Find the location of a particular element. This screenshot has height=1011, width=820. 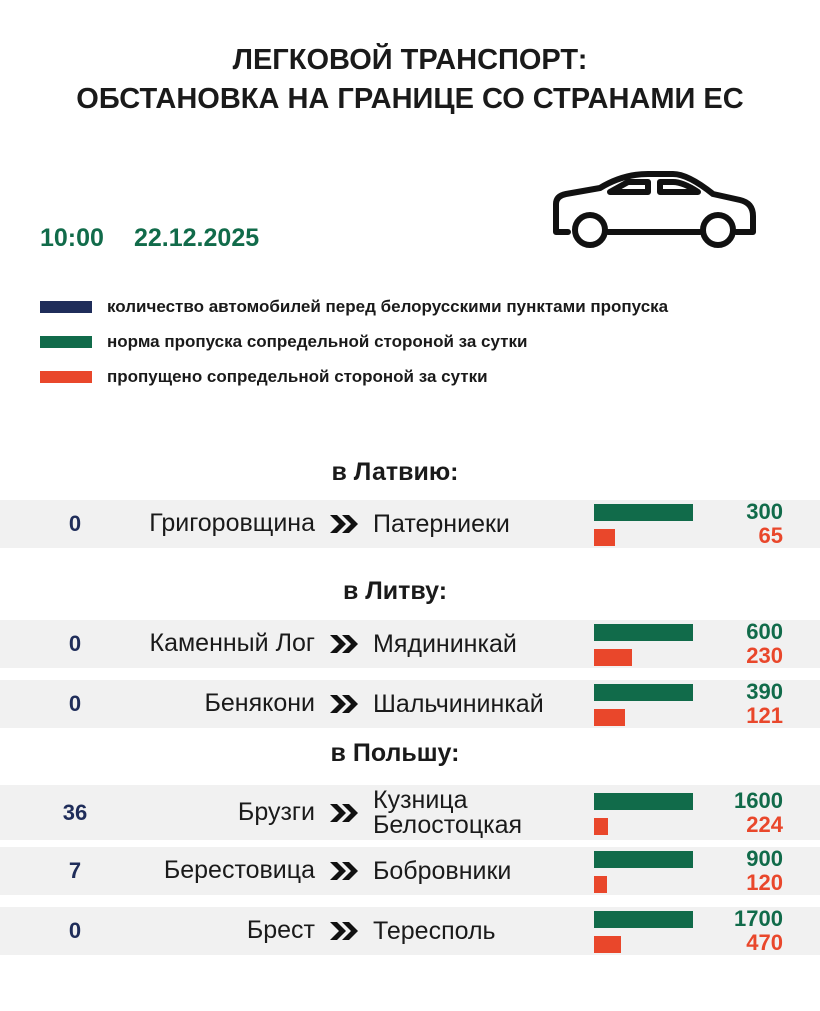

passed-value: 224 is located at coordinates (764, 824).